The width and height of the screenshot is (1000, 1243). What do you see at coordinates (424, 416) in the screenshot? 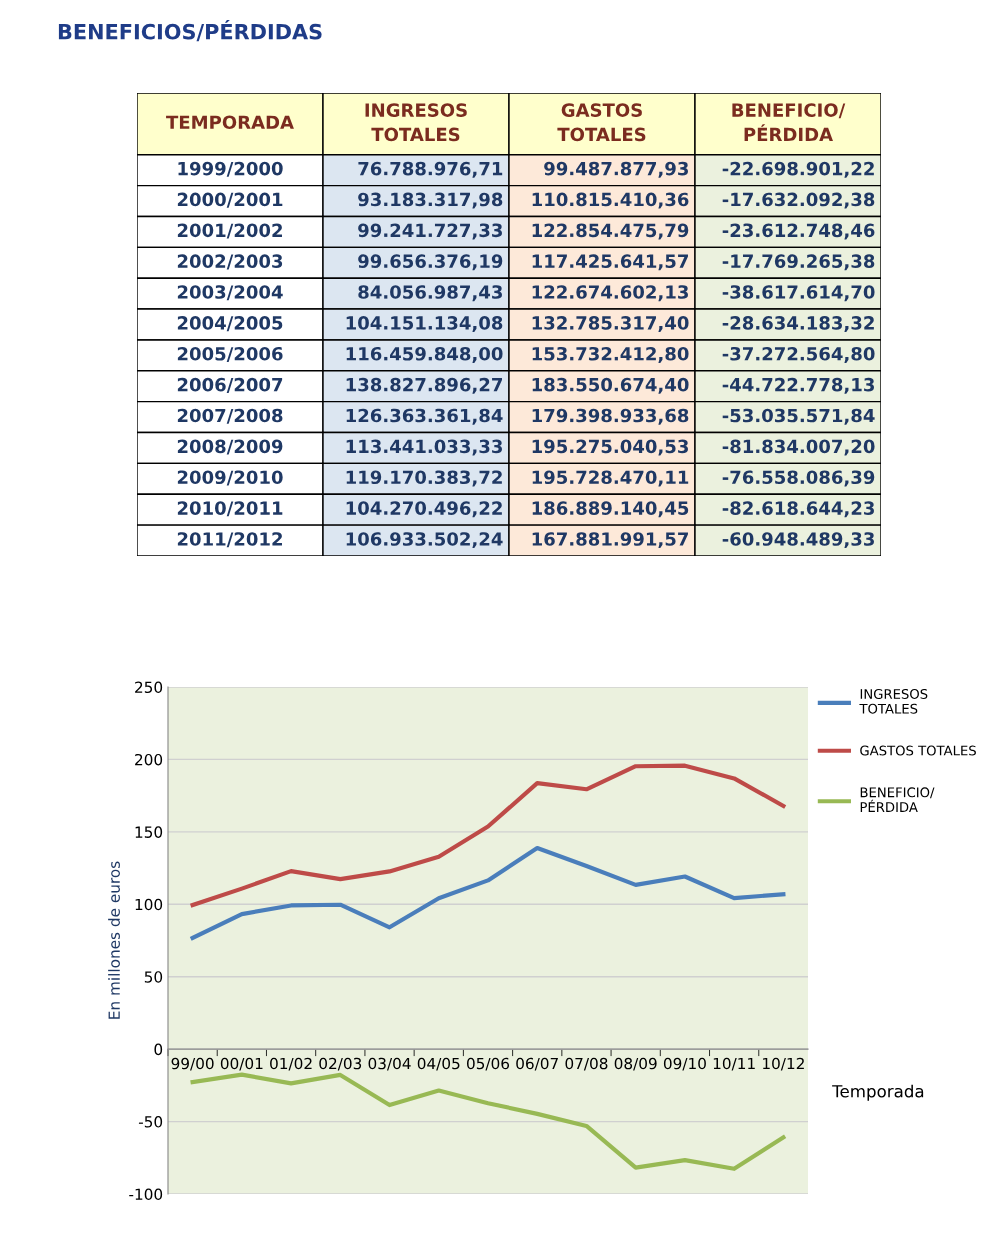
I see `data-label: 126.363.361,84` at bounding box center [424, 416].